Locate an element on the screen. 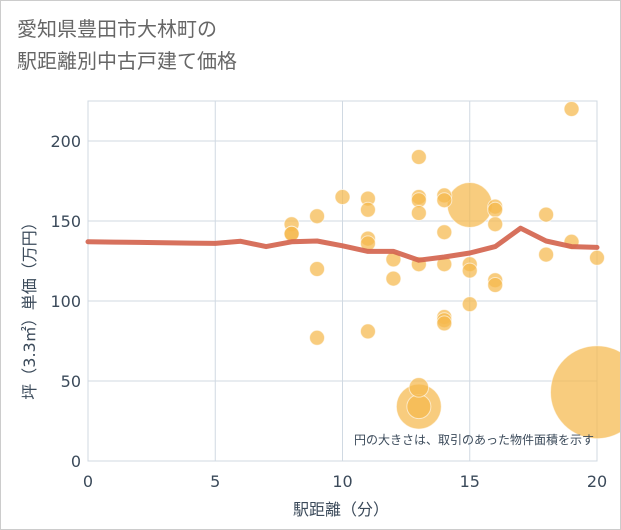 The image size is (621, 530). y-tick-label-4: 200 is located at coordinates (65, 141).